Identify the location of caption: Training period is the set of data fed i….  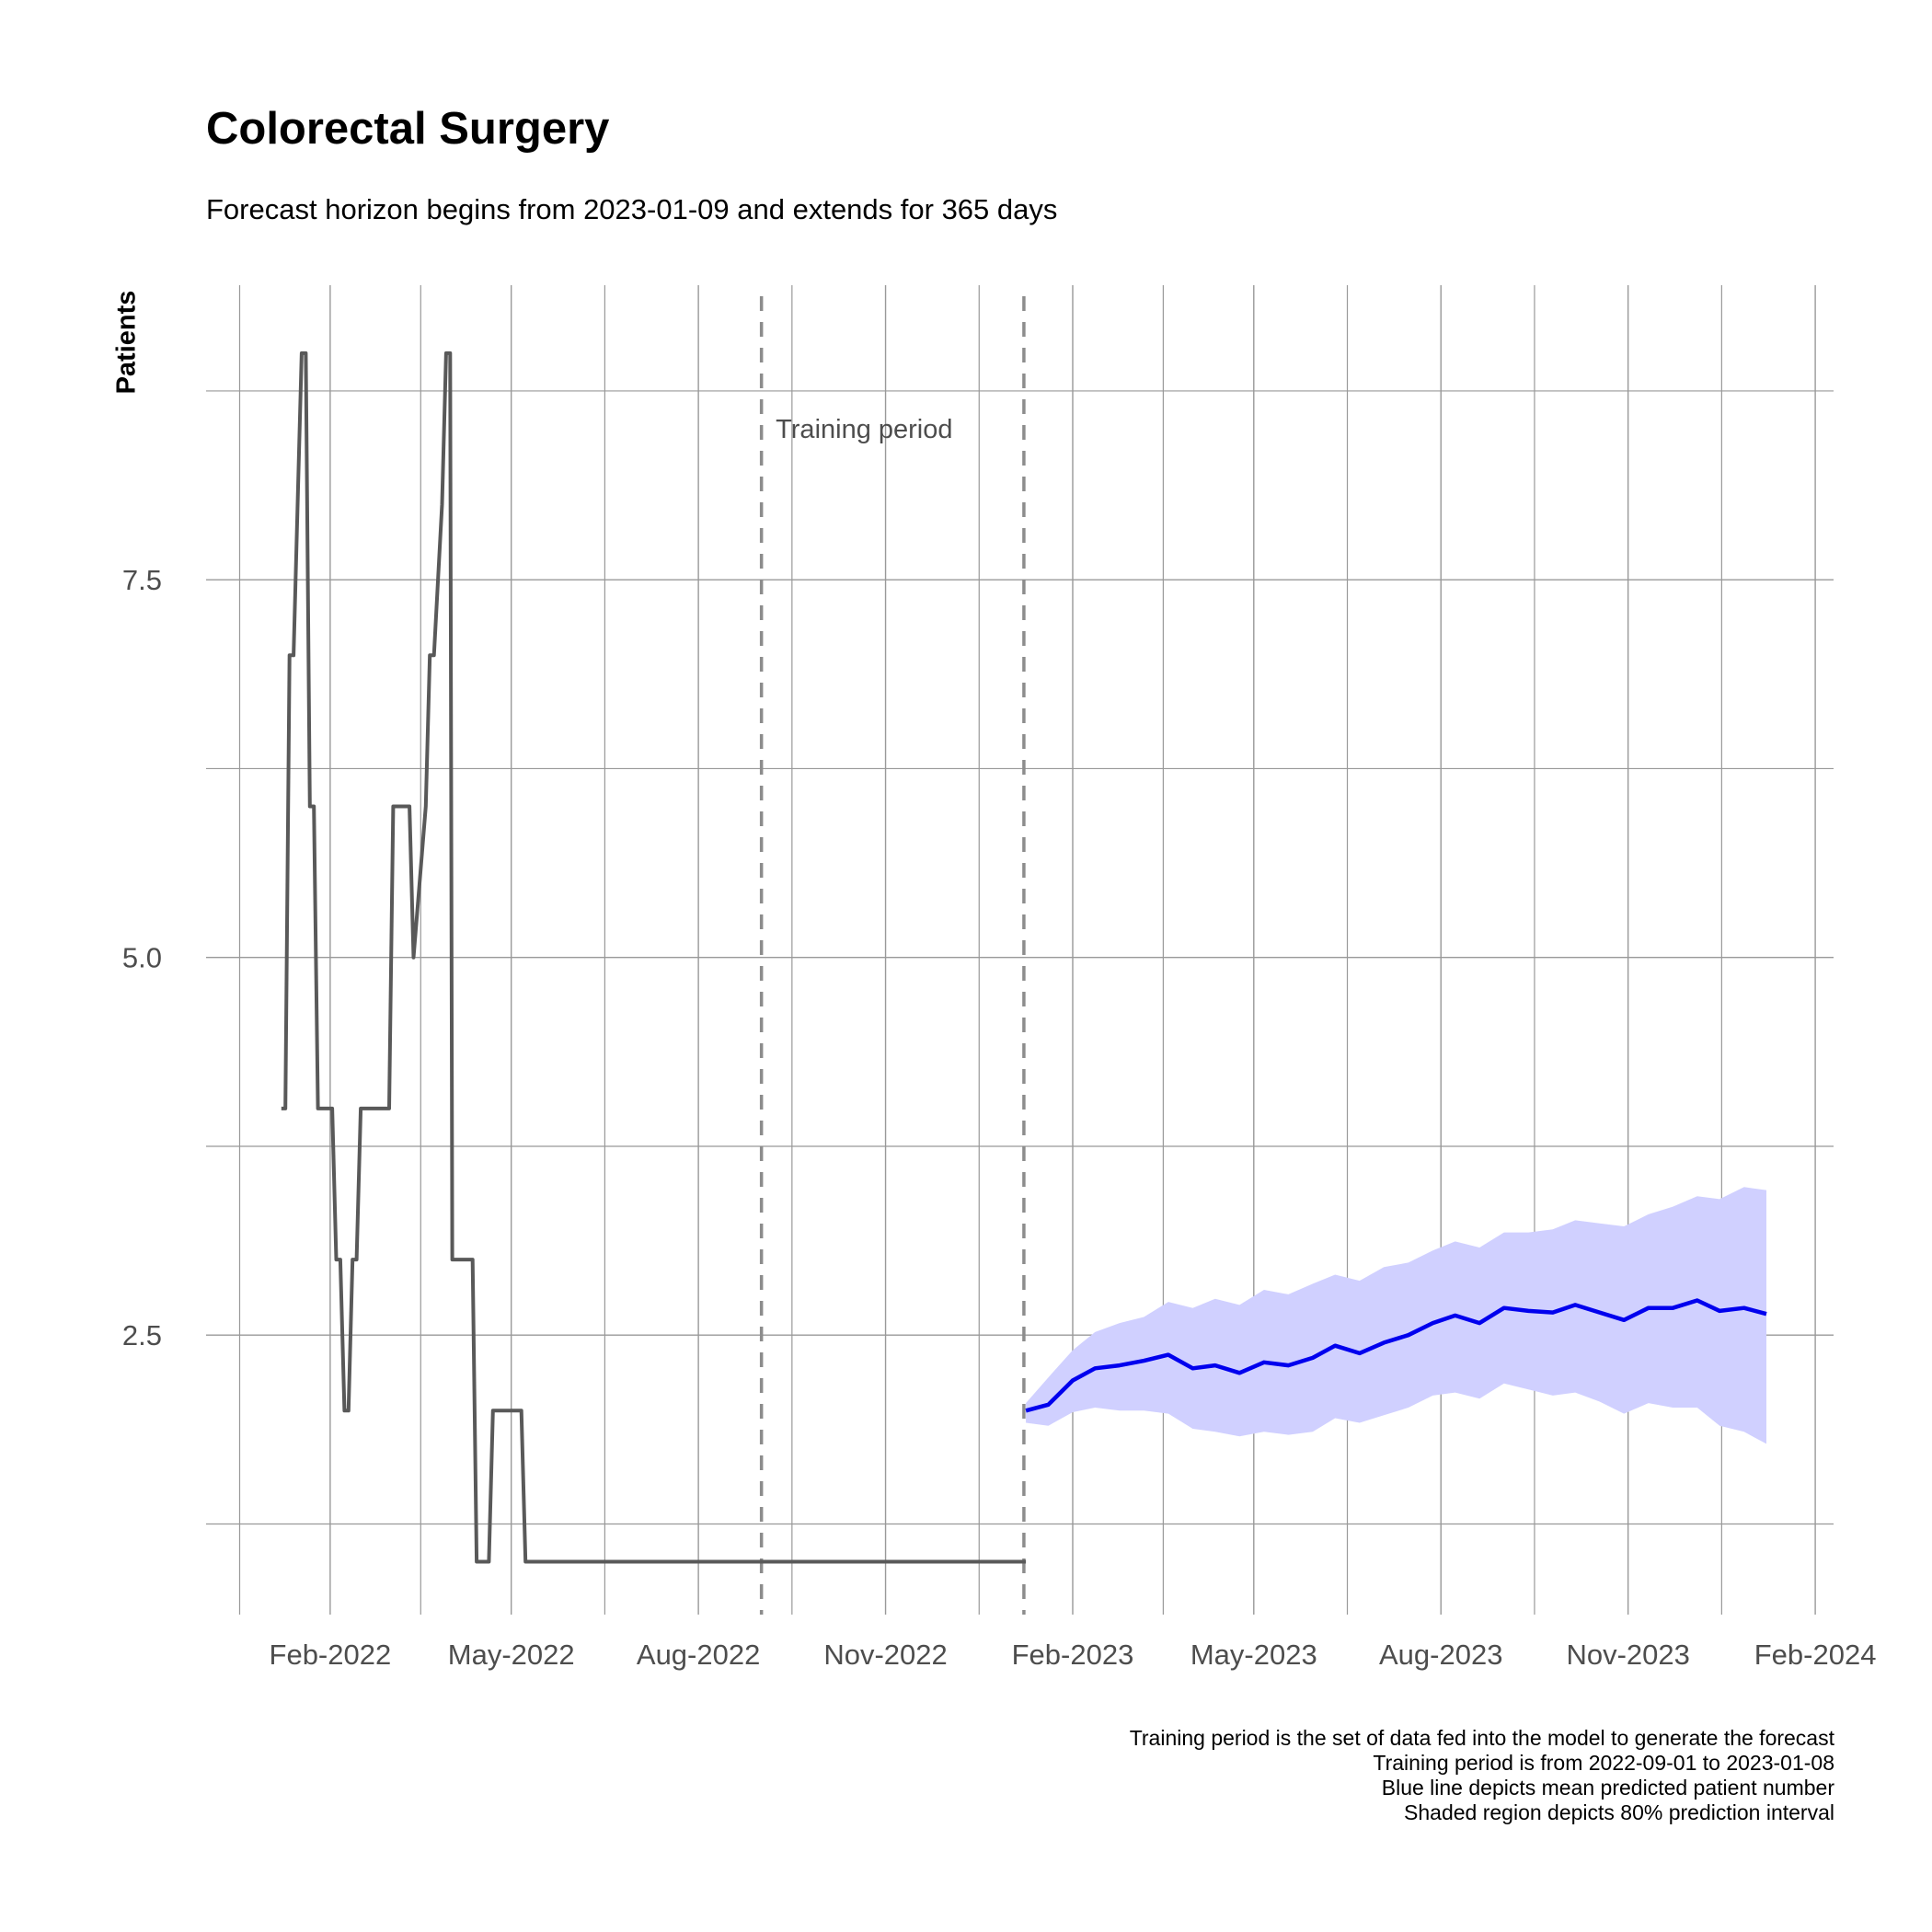
(1482, 1775).